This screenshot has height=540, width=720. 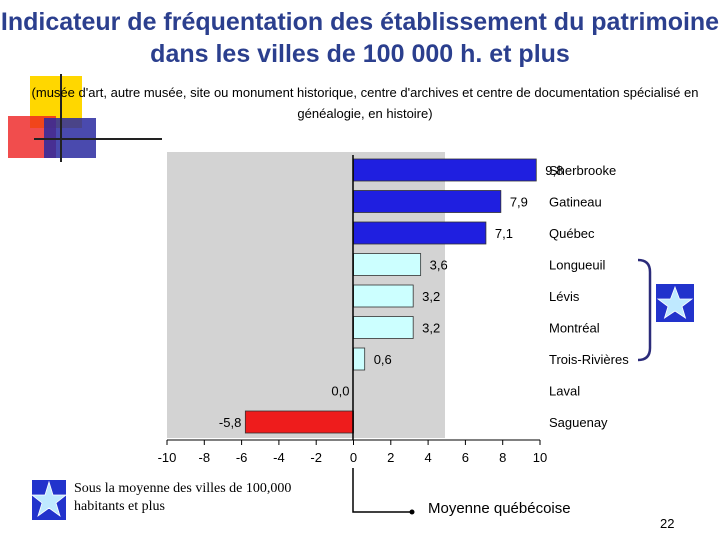 I want to click on x-tick-label-6: 2, so click(x=390, y=457).